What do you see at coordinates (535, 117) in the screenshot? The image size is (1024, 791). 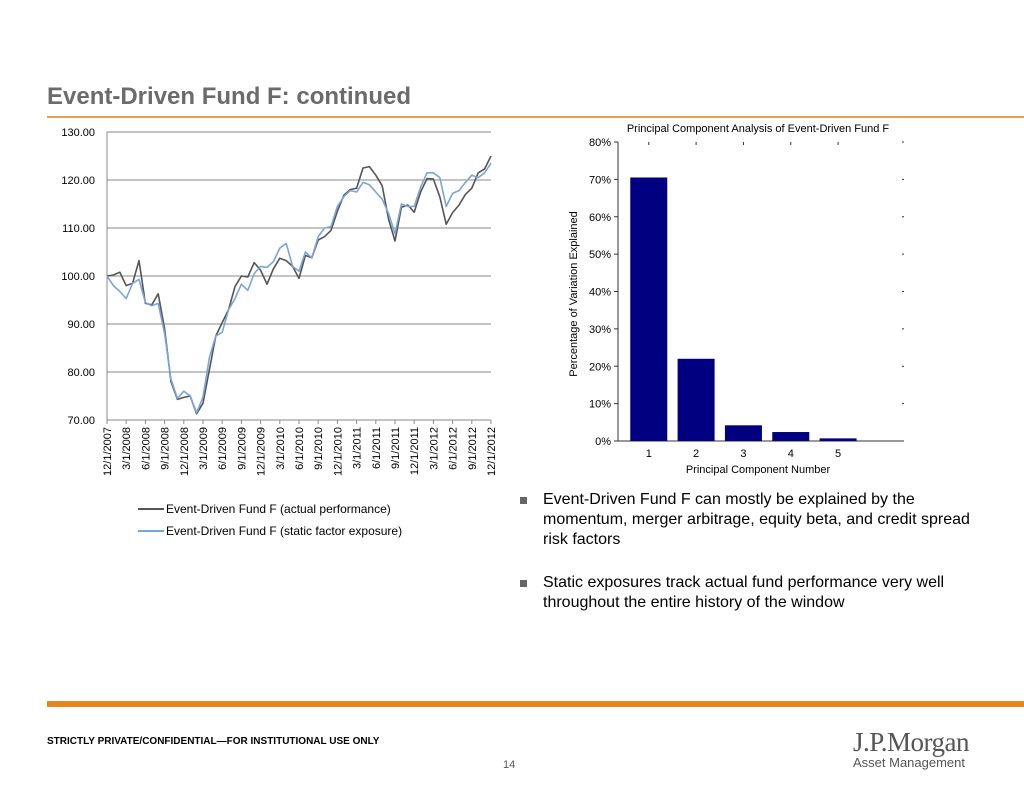 I see `title-divider` at bounding box center [535, 117].